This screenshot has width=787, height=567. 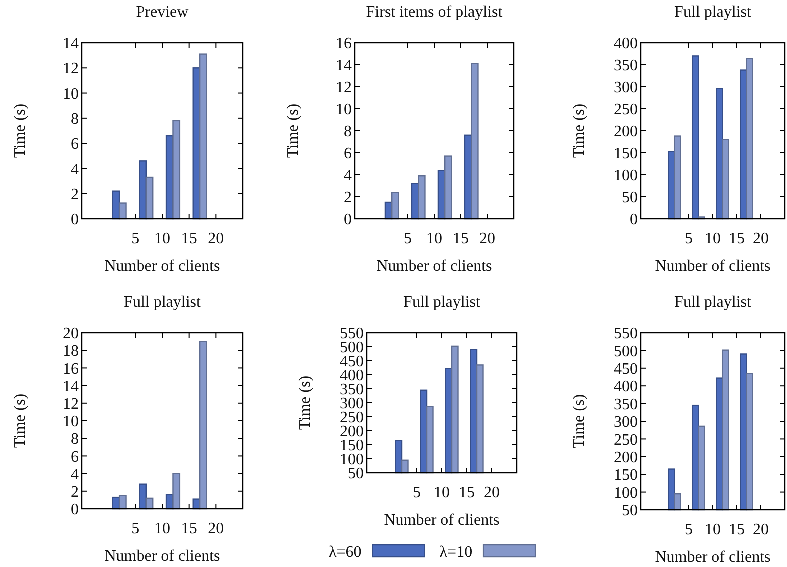 What do you see at coordinates (71, 351) in the screenshot?
I see `y-tick-label: 18` at bounding box center [71, 351].